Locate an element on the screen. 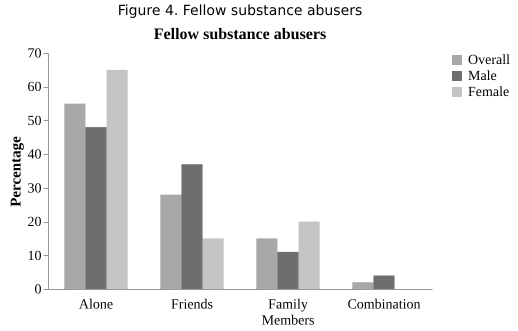 The width and height of the screenshot is (518, 331). x-tick-label: Friends is located at coordinates (192, 305).